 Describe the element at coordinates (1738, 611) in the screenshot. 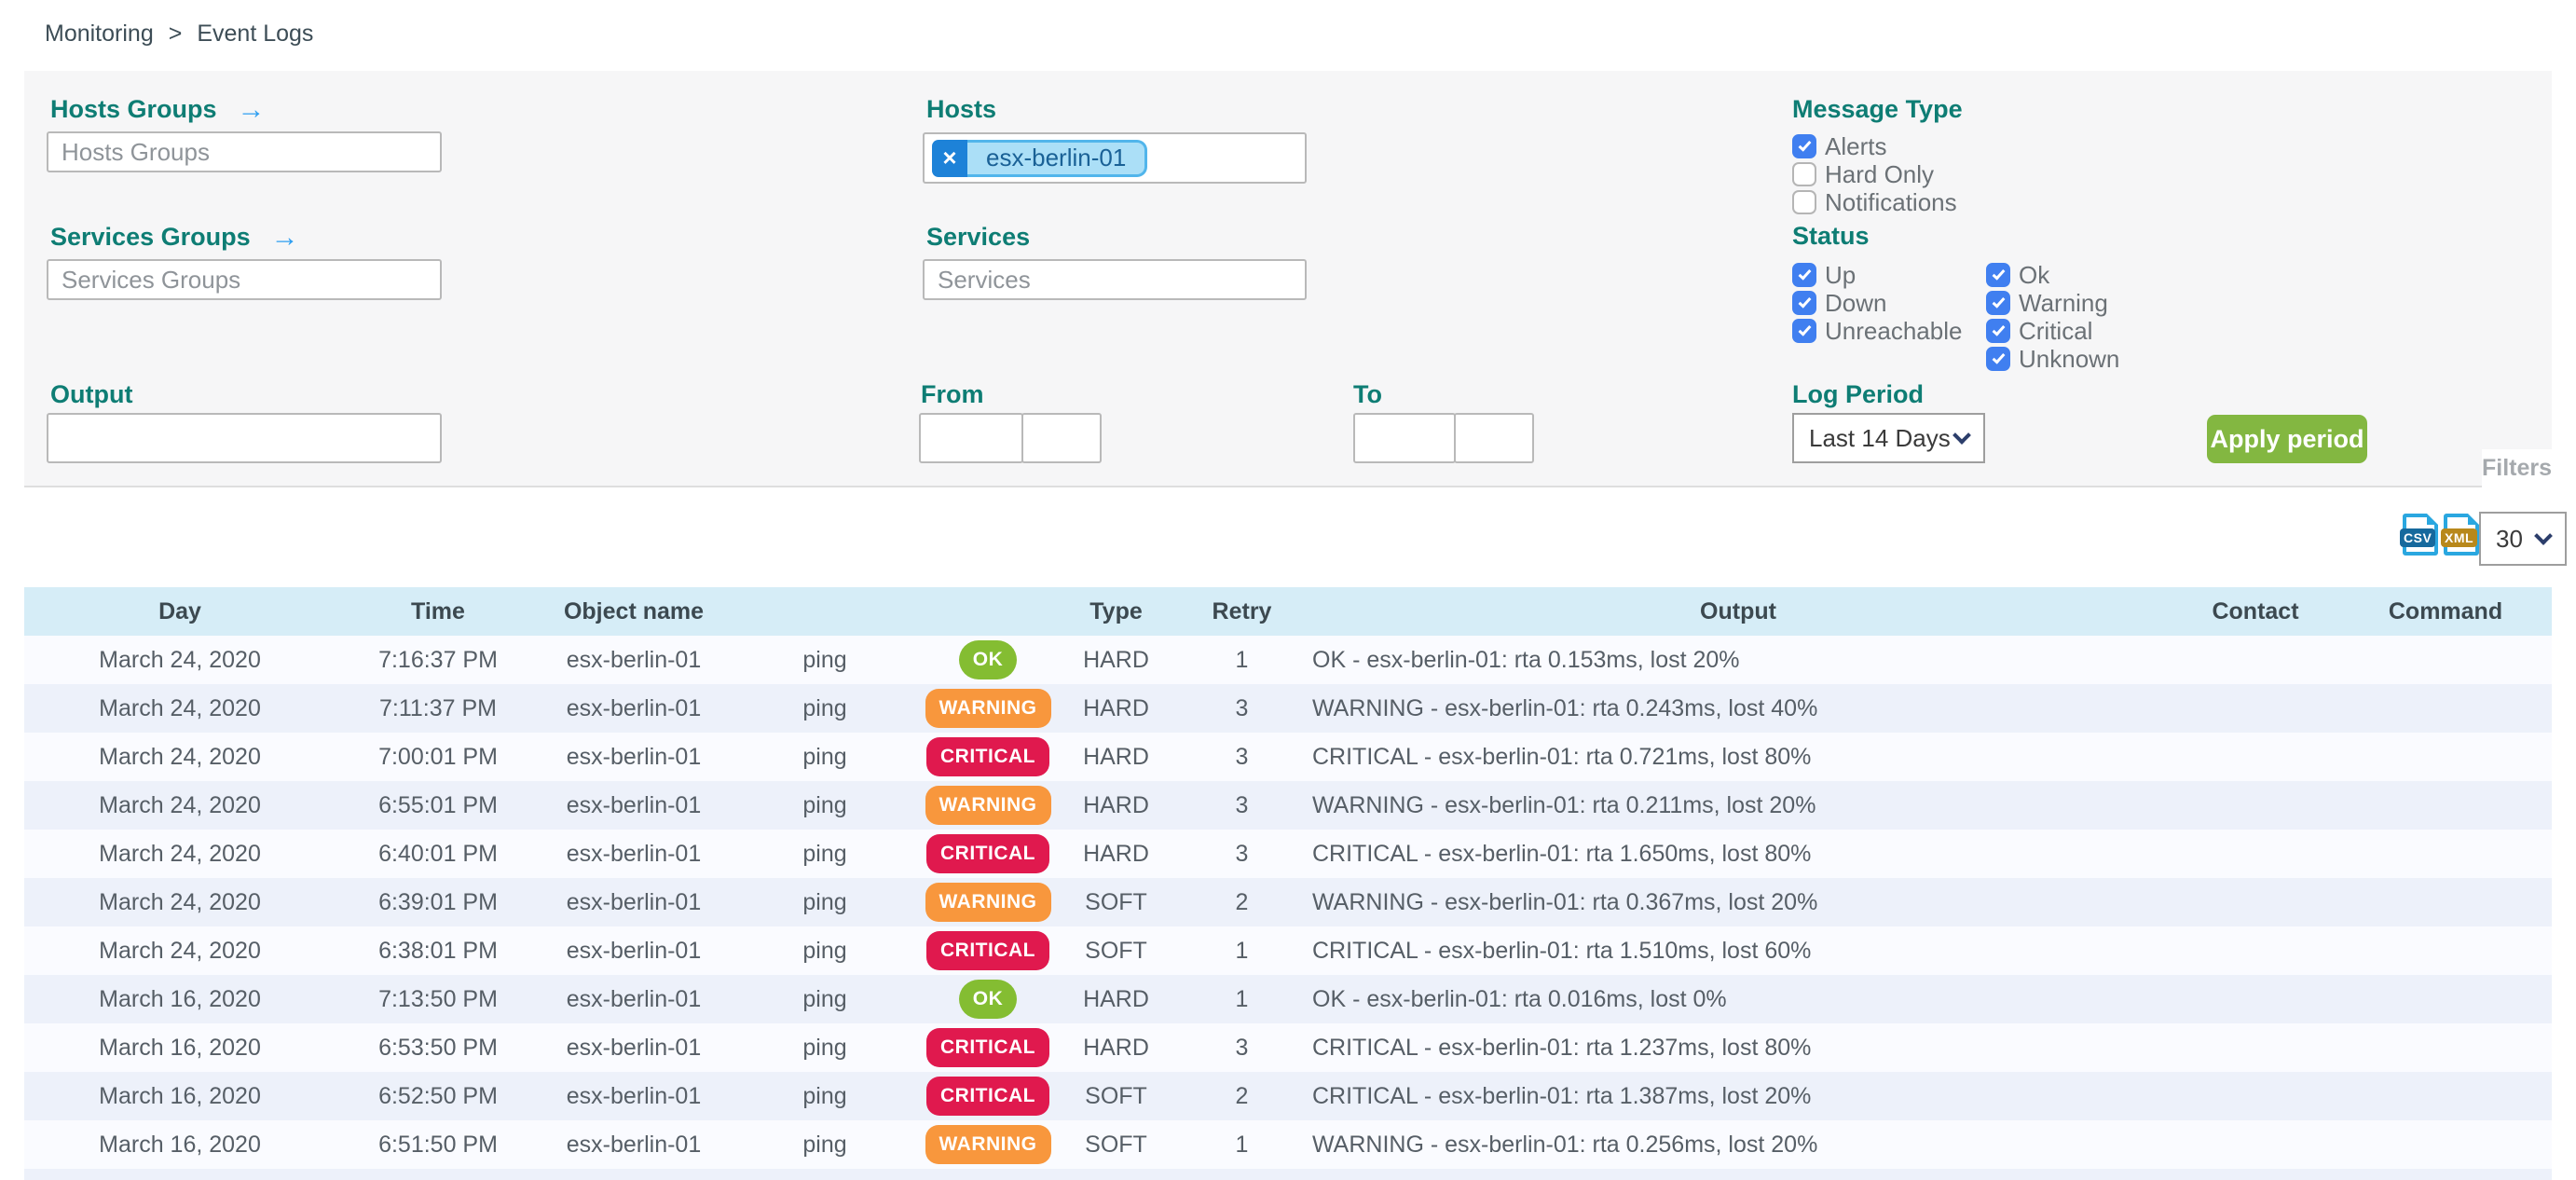

I see `column-header-output: Output` at that location.